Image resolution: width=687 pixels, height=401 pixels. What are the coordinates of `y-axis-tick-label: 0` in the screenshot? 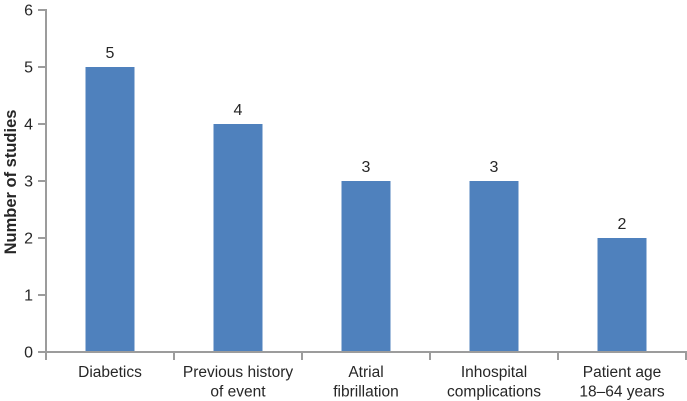 It's located at (28, 353).